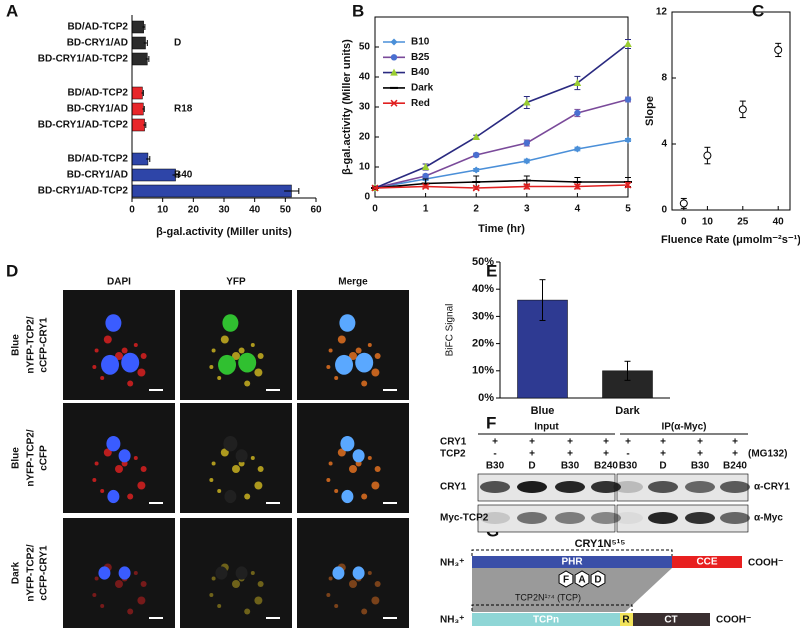 Image resolution: width=800 pixels, height=641 pixels. I want to click on category-label: BD-CRY1/AD-TCP2, so click(83, 191).